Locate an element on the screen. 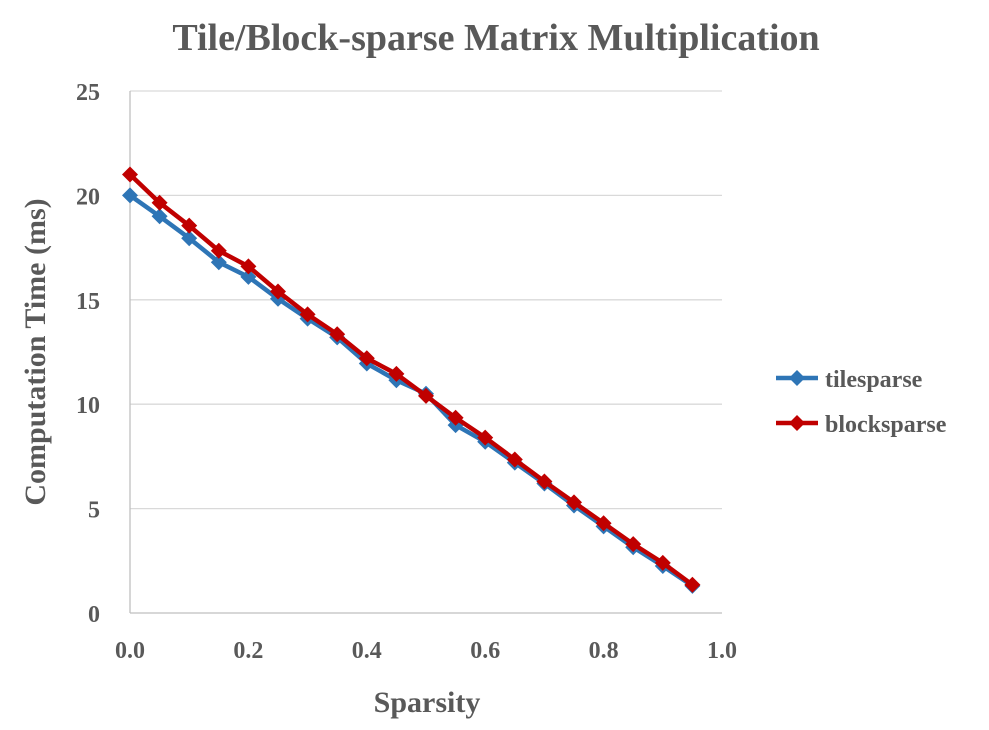 The height and width of the screenshot is (730, 989). x-tick-label: 1.0 is located at coordinates (722, 651).